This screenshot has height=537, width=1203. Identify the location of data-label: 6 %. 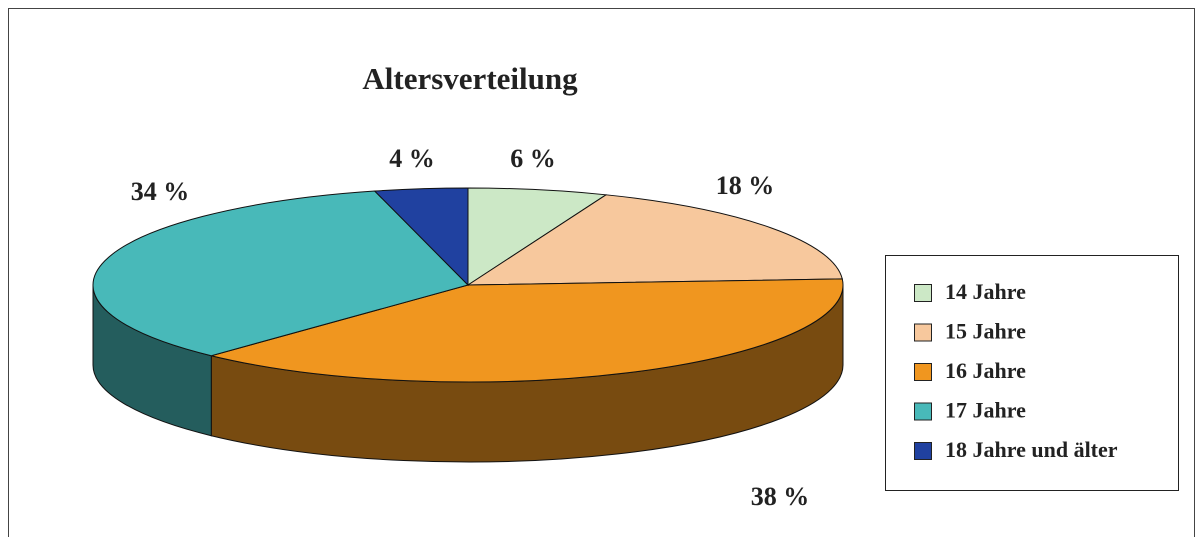
(533, 158).